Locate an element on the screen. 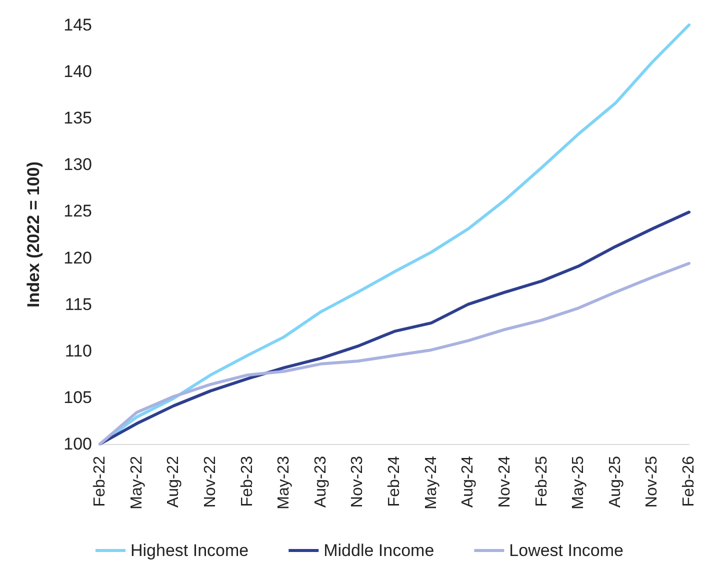 Image resolution: width=719 pixels, height=574 pixels. x-tick-label: Nov-24 is located at coordinates (505, 482).